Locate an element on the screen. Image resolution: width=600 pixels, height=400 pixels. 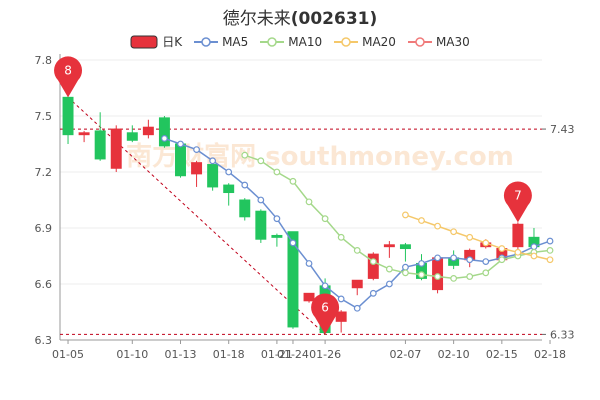
y-tick-label: 7.2 is located at coordinates (44, 172).